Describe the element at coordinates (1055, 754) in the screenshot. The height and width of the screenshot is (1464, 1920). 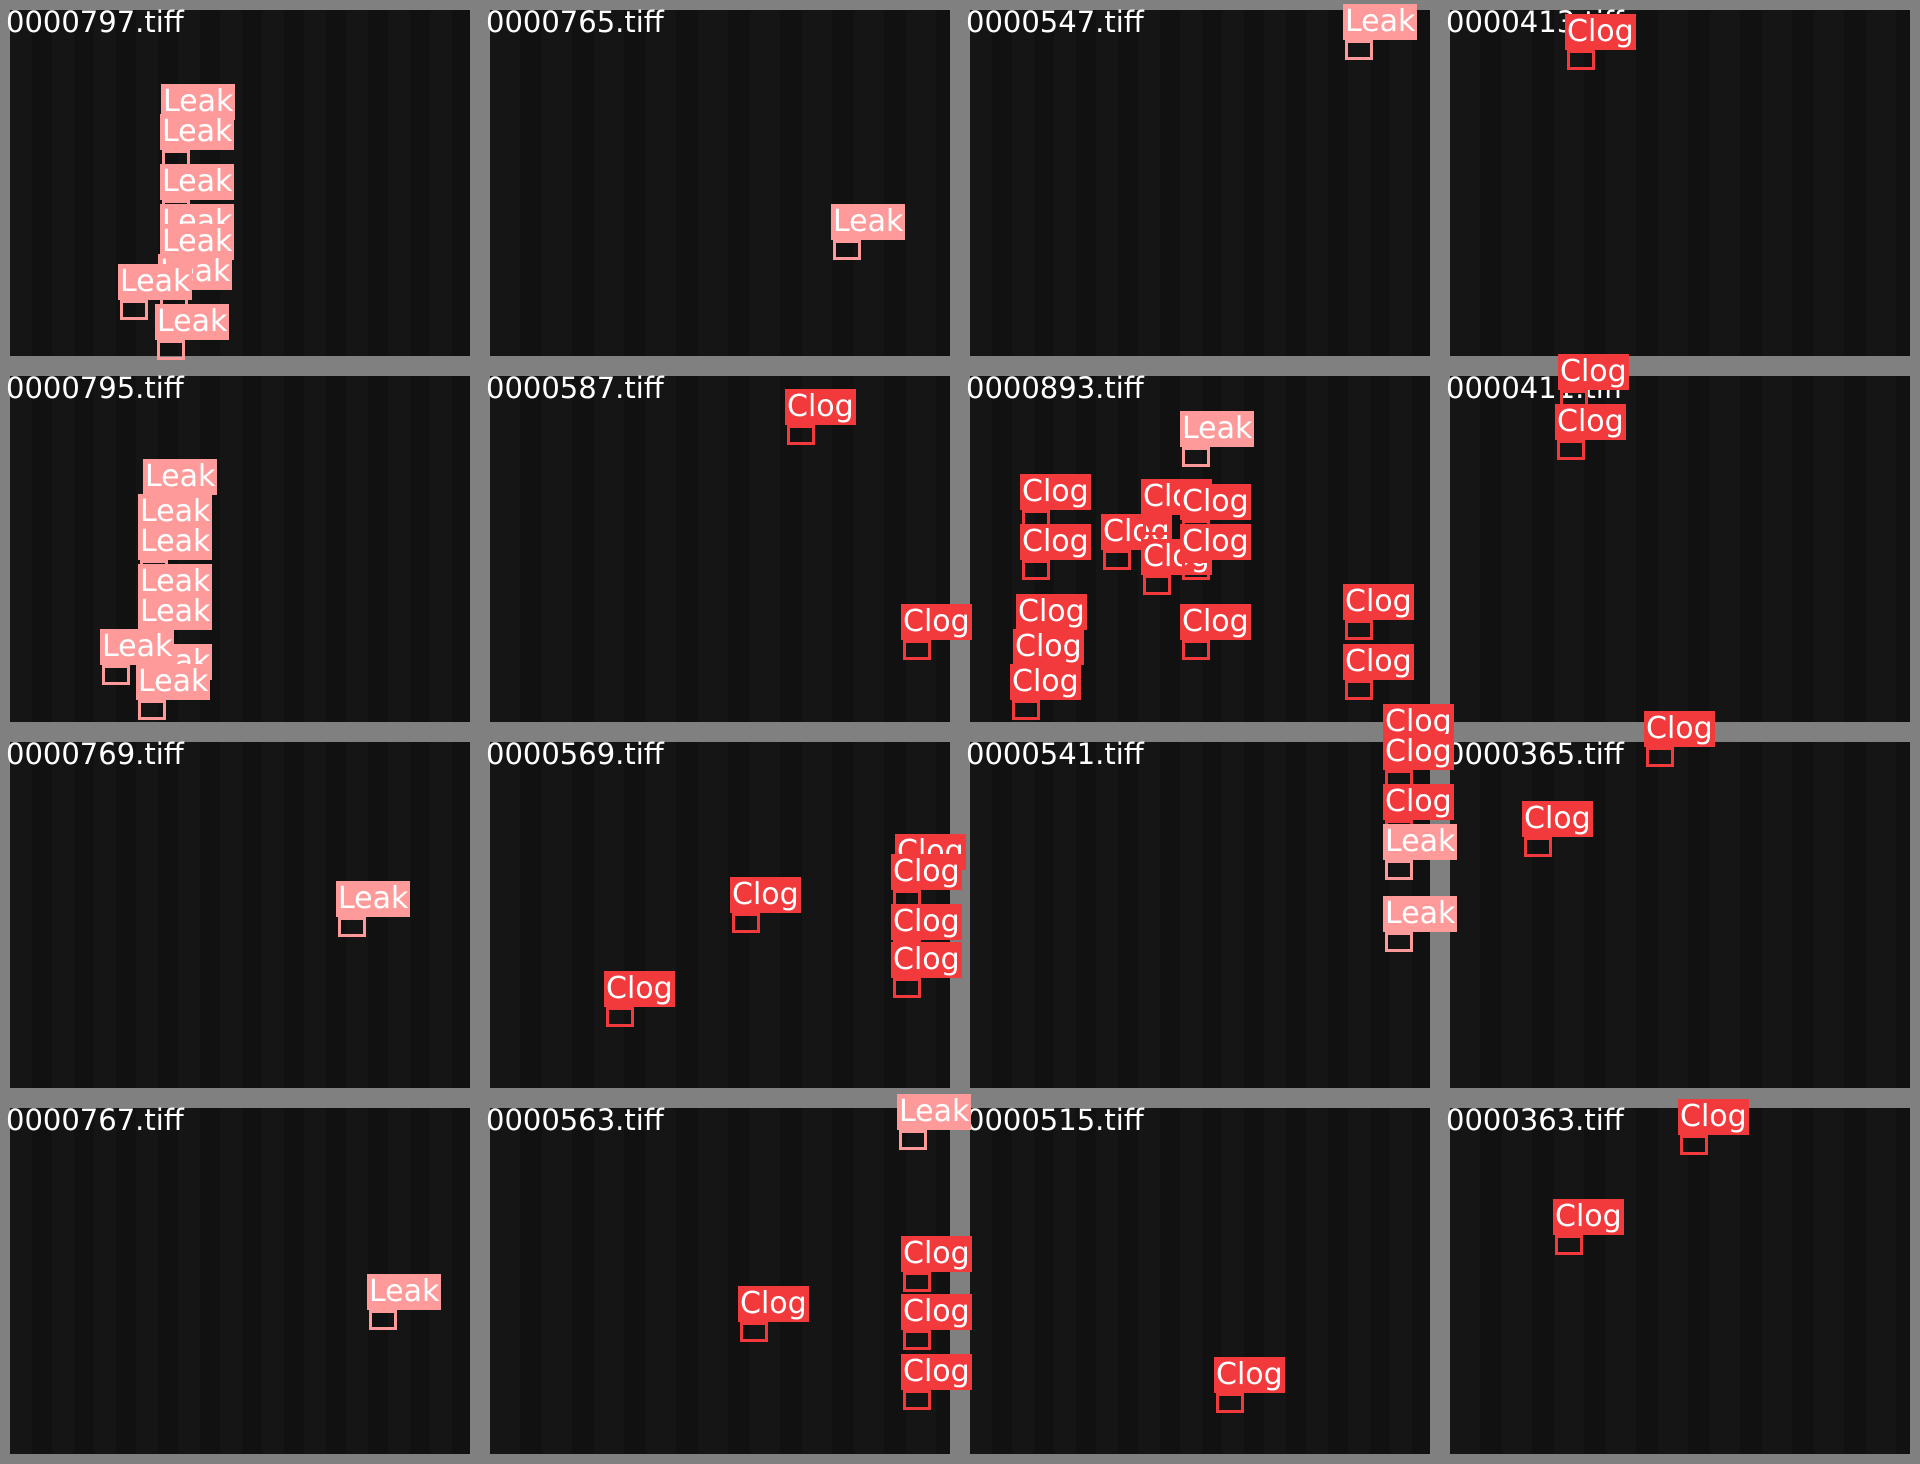
I see `tile-filename: 0000541.tiff` at that location.